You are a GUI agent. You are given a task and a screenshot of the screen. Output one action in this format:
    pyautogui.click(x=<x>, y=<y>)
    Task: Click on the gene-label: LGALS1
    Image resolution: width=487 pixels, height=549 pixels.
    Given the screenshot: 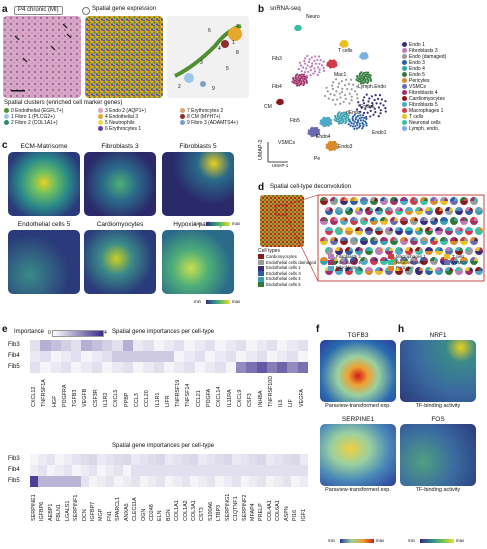 What is the action you would take?
    pyautogui.click(x=67, y=510)
    